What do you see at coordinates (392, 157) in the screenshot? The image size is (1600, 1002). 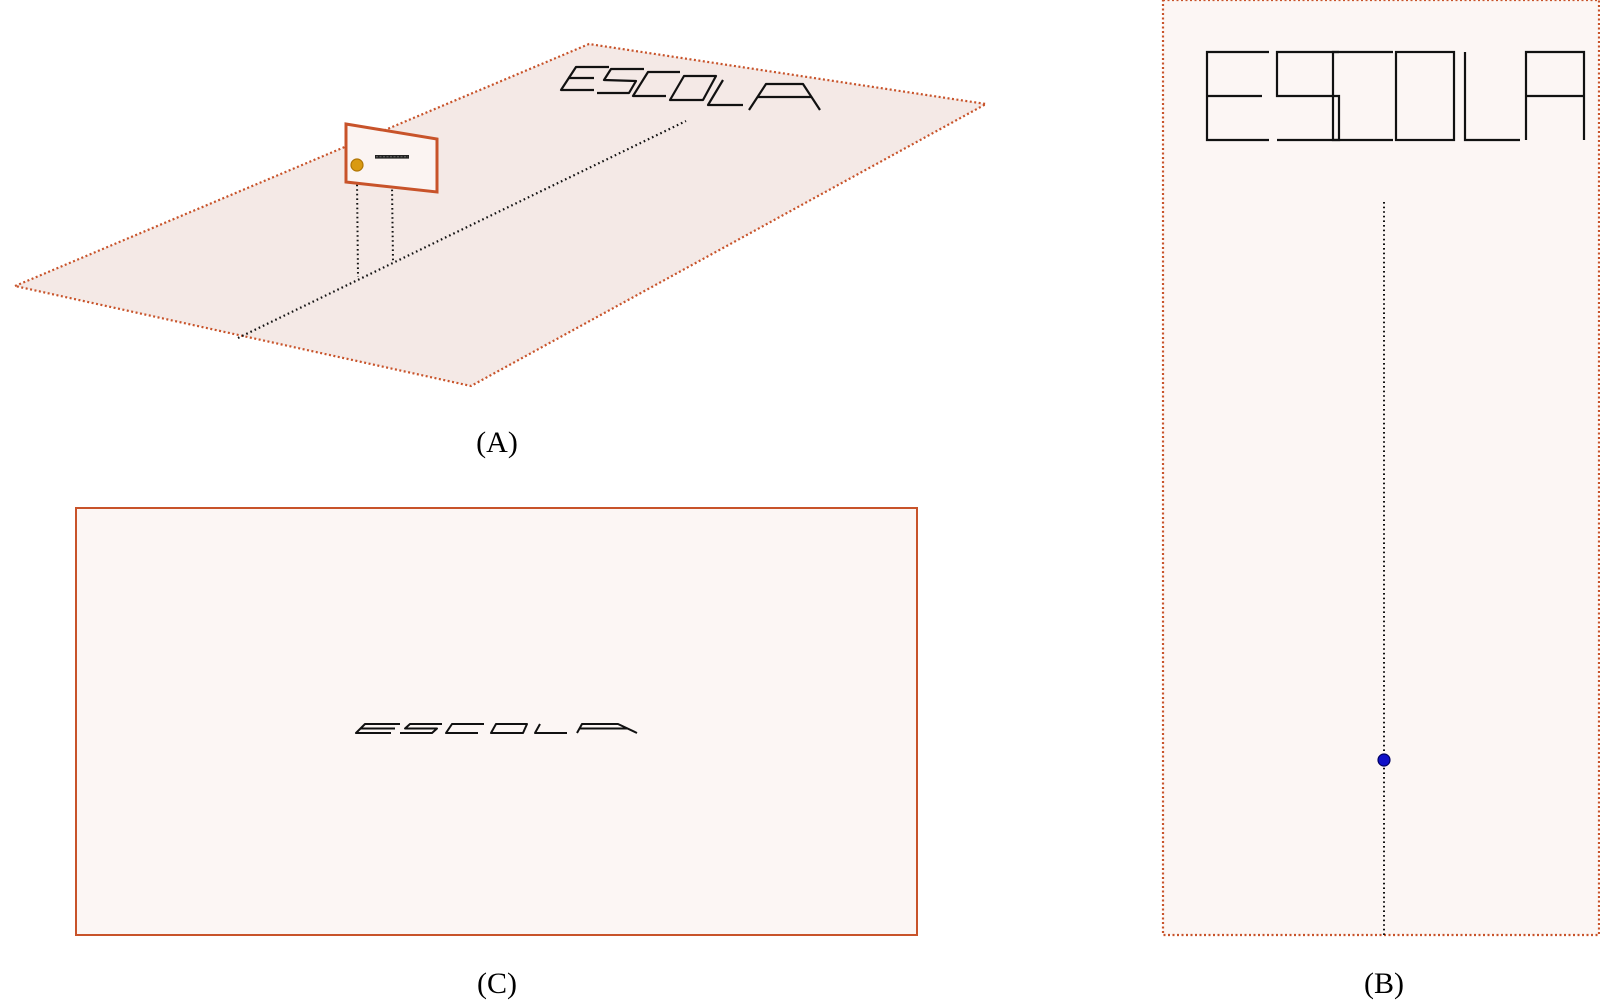 I see `sign-word-small` at bounding box center [392, 157].